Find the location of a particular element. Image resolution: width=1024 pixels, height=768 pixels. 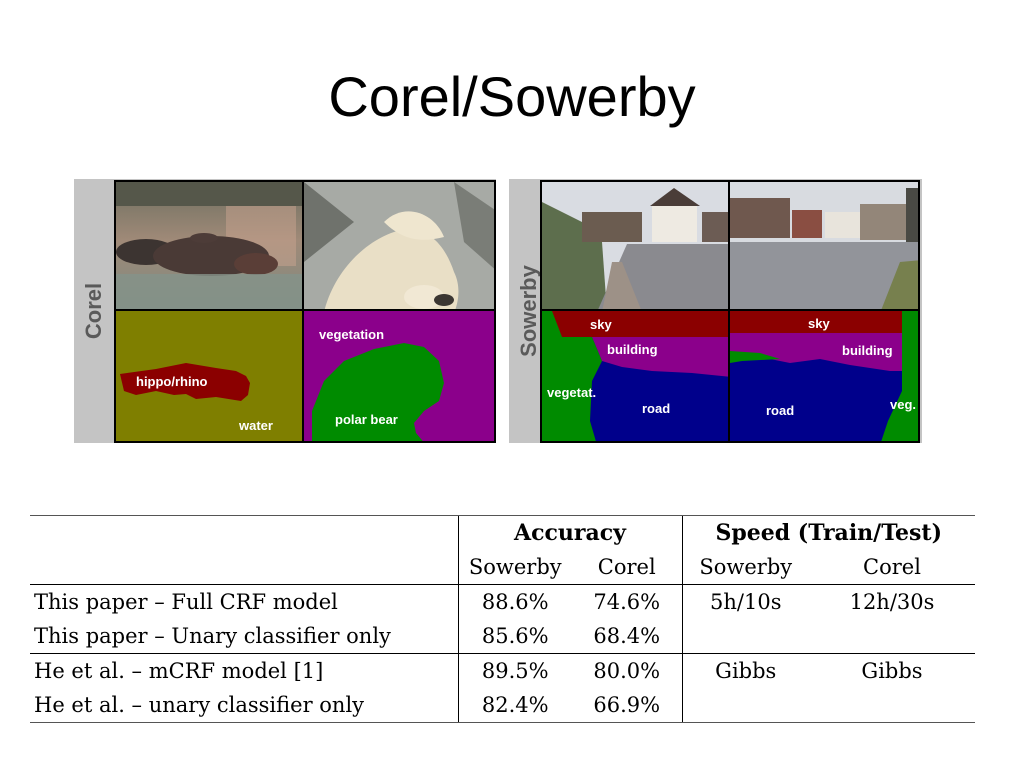

corel-panel-label: Corel is located at coordinates (93, 311).